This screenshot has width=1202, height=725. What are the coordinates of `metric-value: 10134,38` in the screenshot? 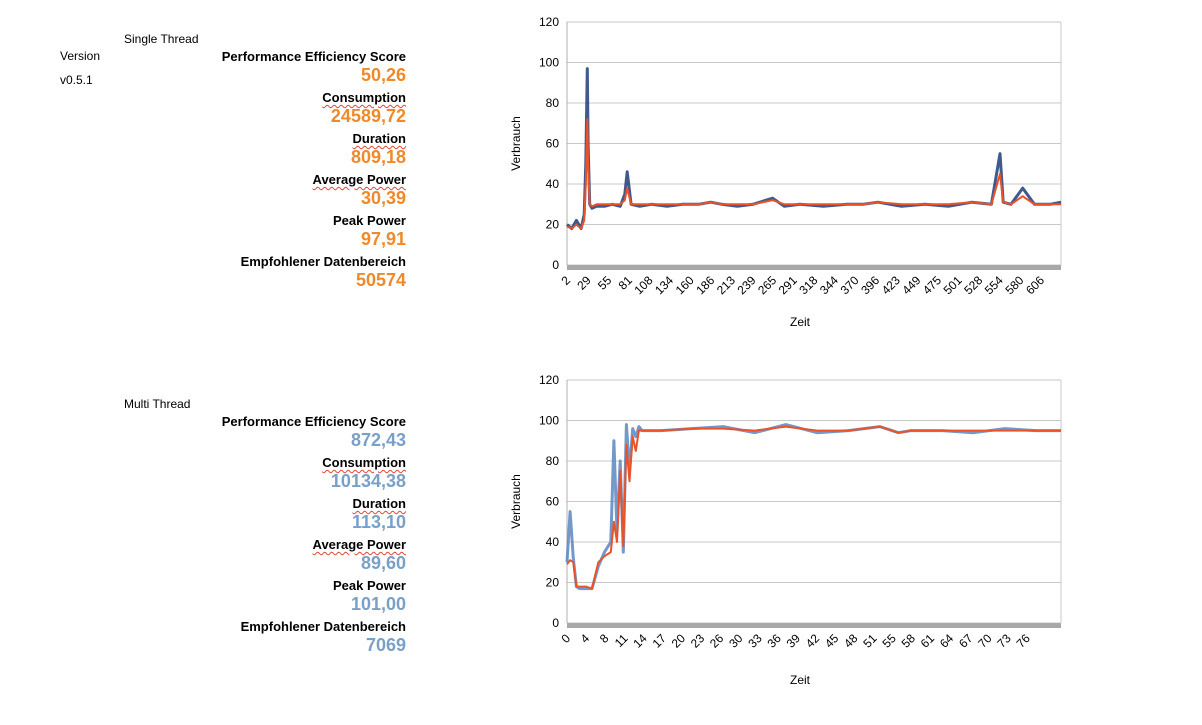 It's located at (368, 481).